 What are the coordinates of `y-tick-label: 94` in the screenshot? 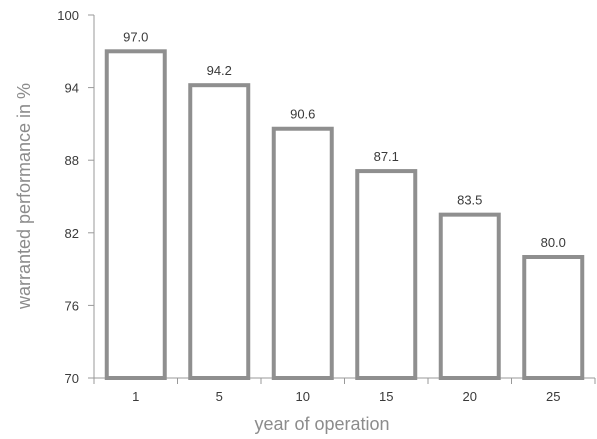 It's located at (72, 88).